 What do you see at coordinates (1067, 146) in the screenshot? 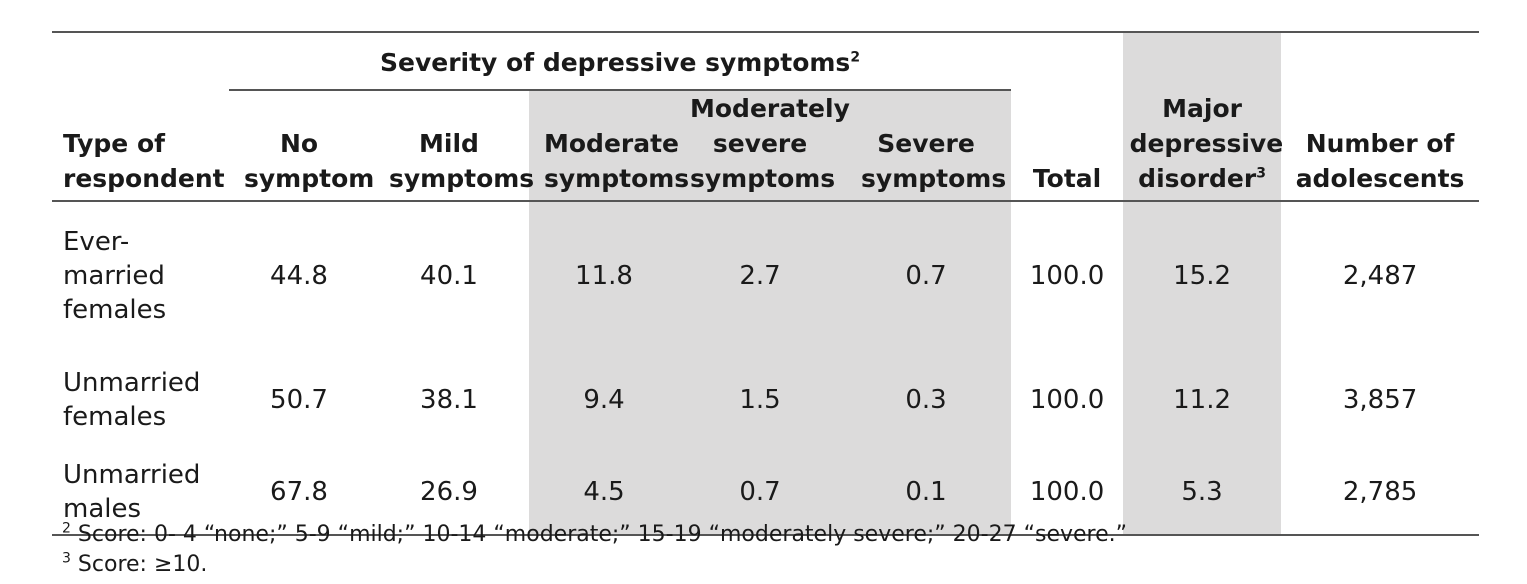
I see `col-total: Total` at bounding box center [1067, 146].